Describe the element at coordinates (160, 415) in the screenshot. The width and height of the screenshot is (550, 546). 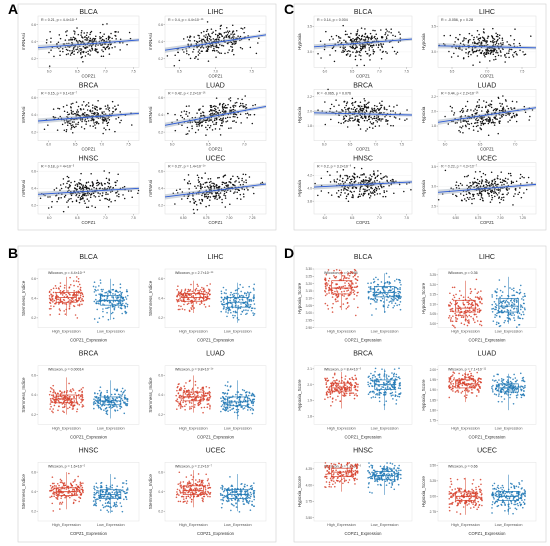
I see `y-tick-label: 0.2` at that location.